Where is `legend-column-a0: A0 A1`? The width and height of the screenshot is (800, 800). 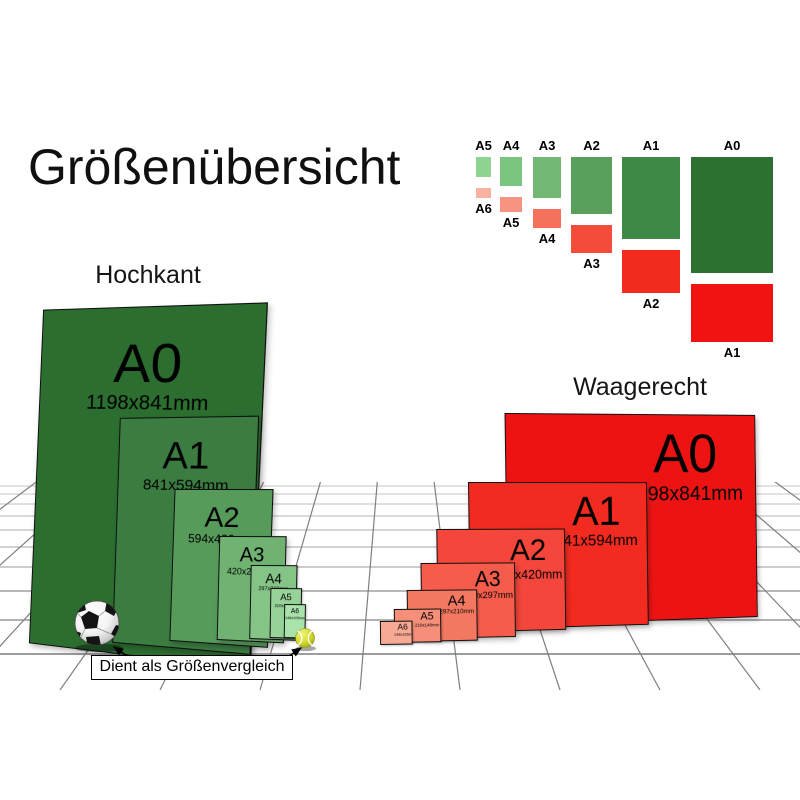
legend-column-a0: A0 A1 is located at coordinates (732, 249).